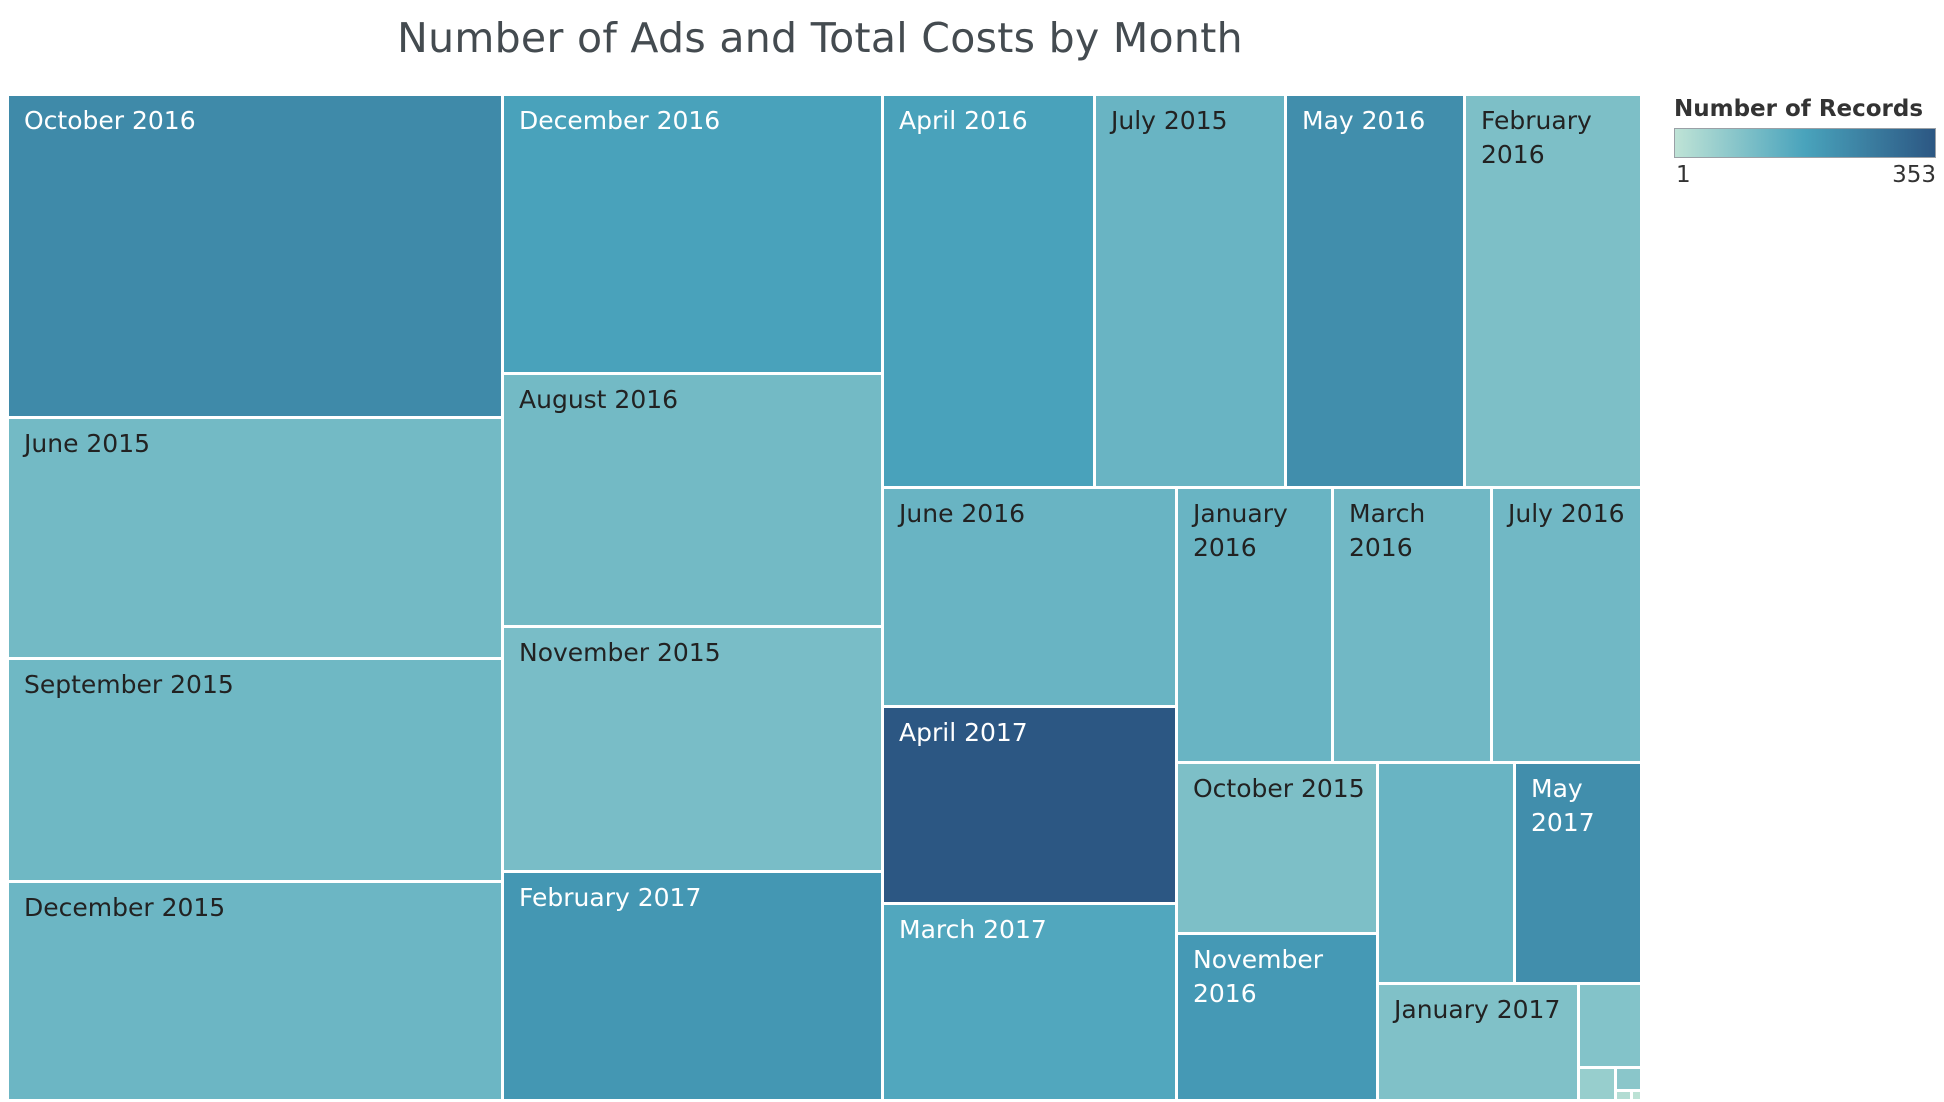 This screenshot has height=1102, width=1944. I want to click on treemap-label-november-2016: November 2016, so click(1258, 976).